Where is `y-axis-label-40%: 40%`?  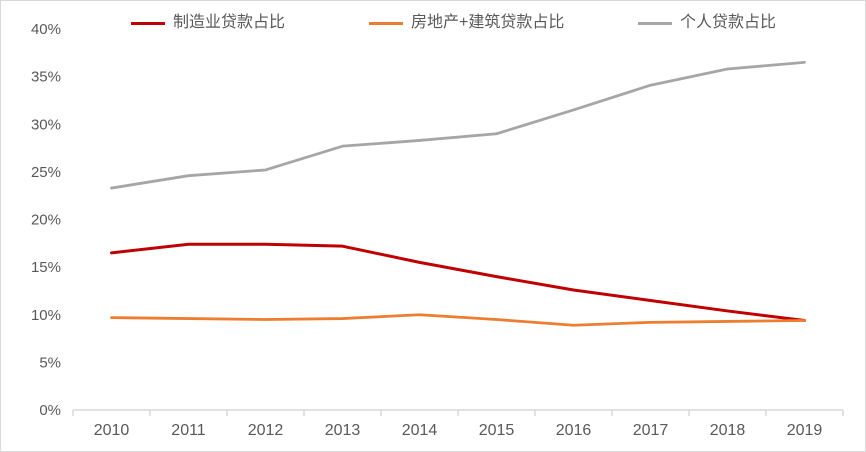
y-axis-label-40%: 40% is located at coordinates (46, 29).